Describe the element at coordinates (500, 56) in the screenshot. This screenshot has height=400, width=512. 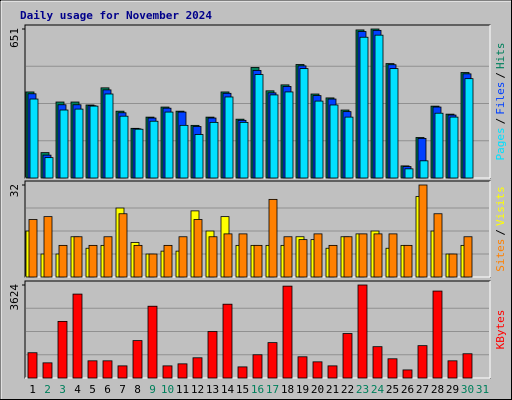
I see `legend-entry: Hits` at that location.